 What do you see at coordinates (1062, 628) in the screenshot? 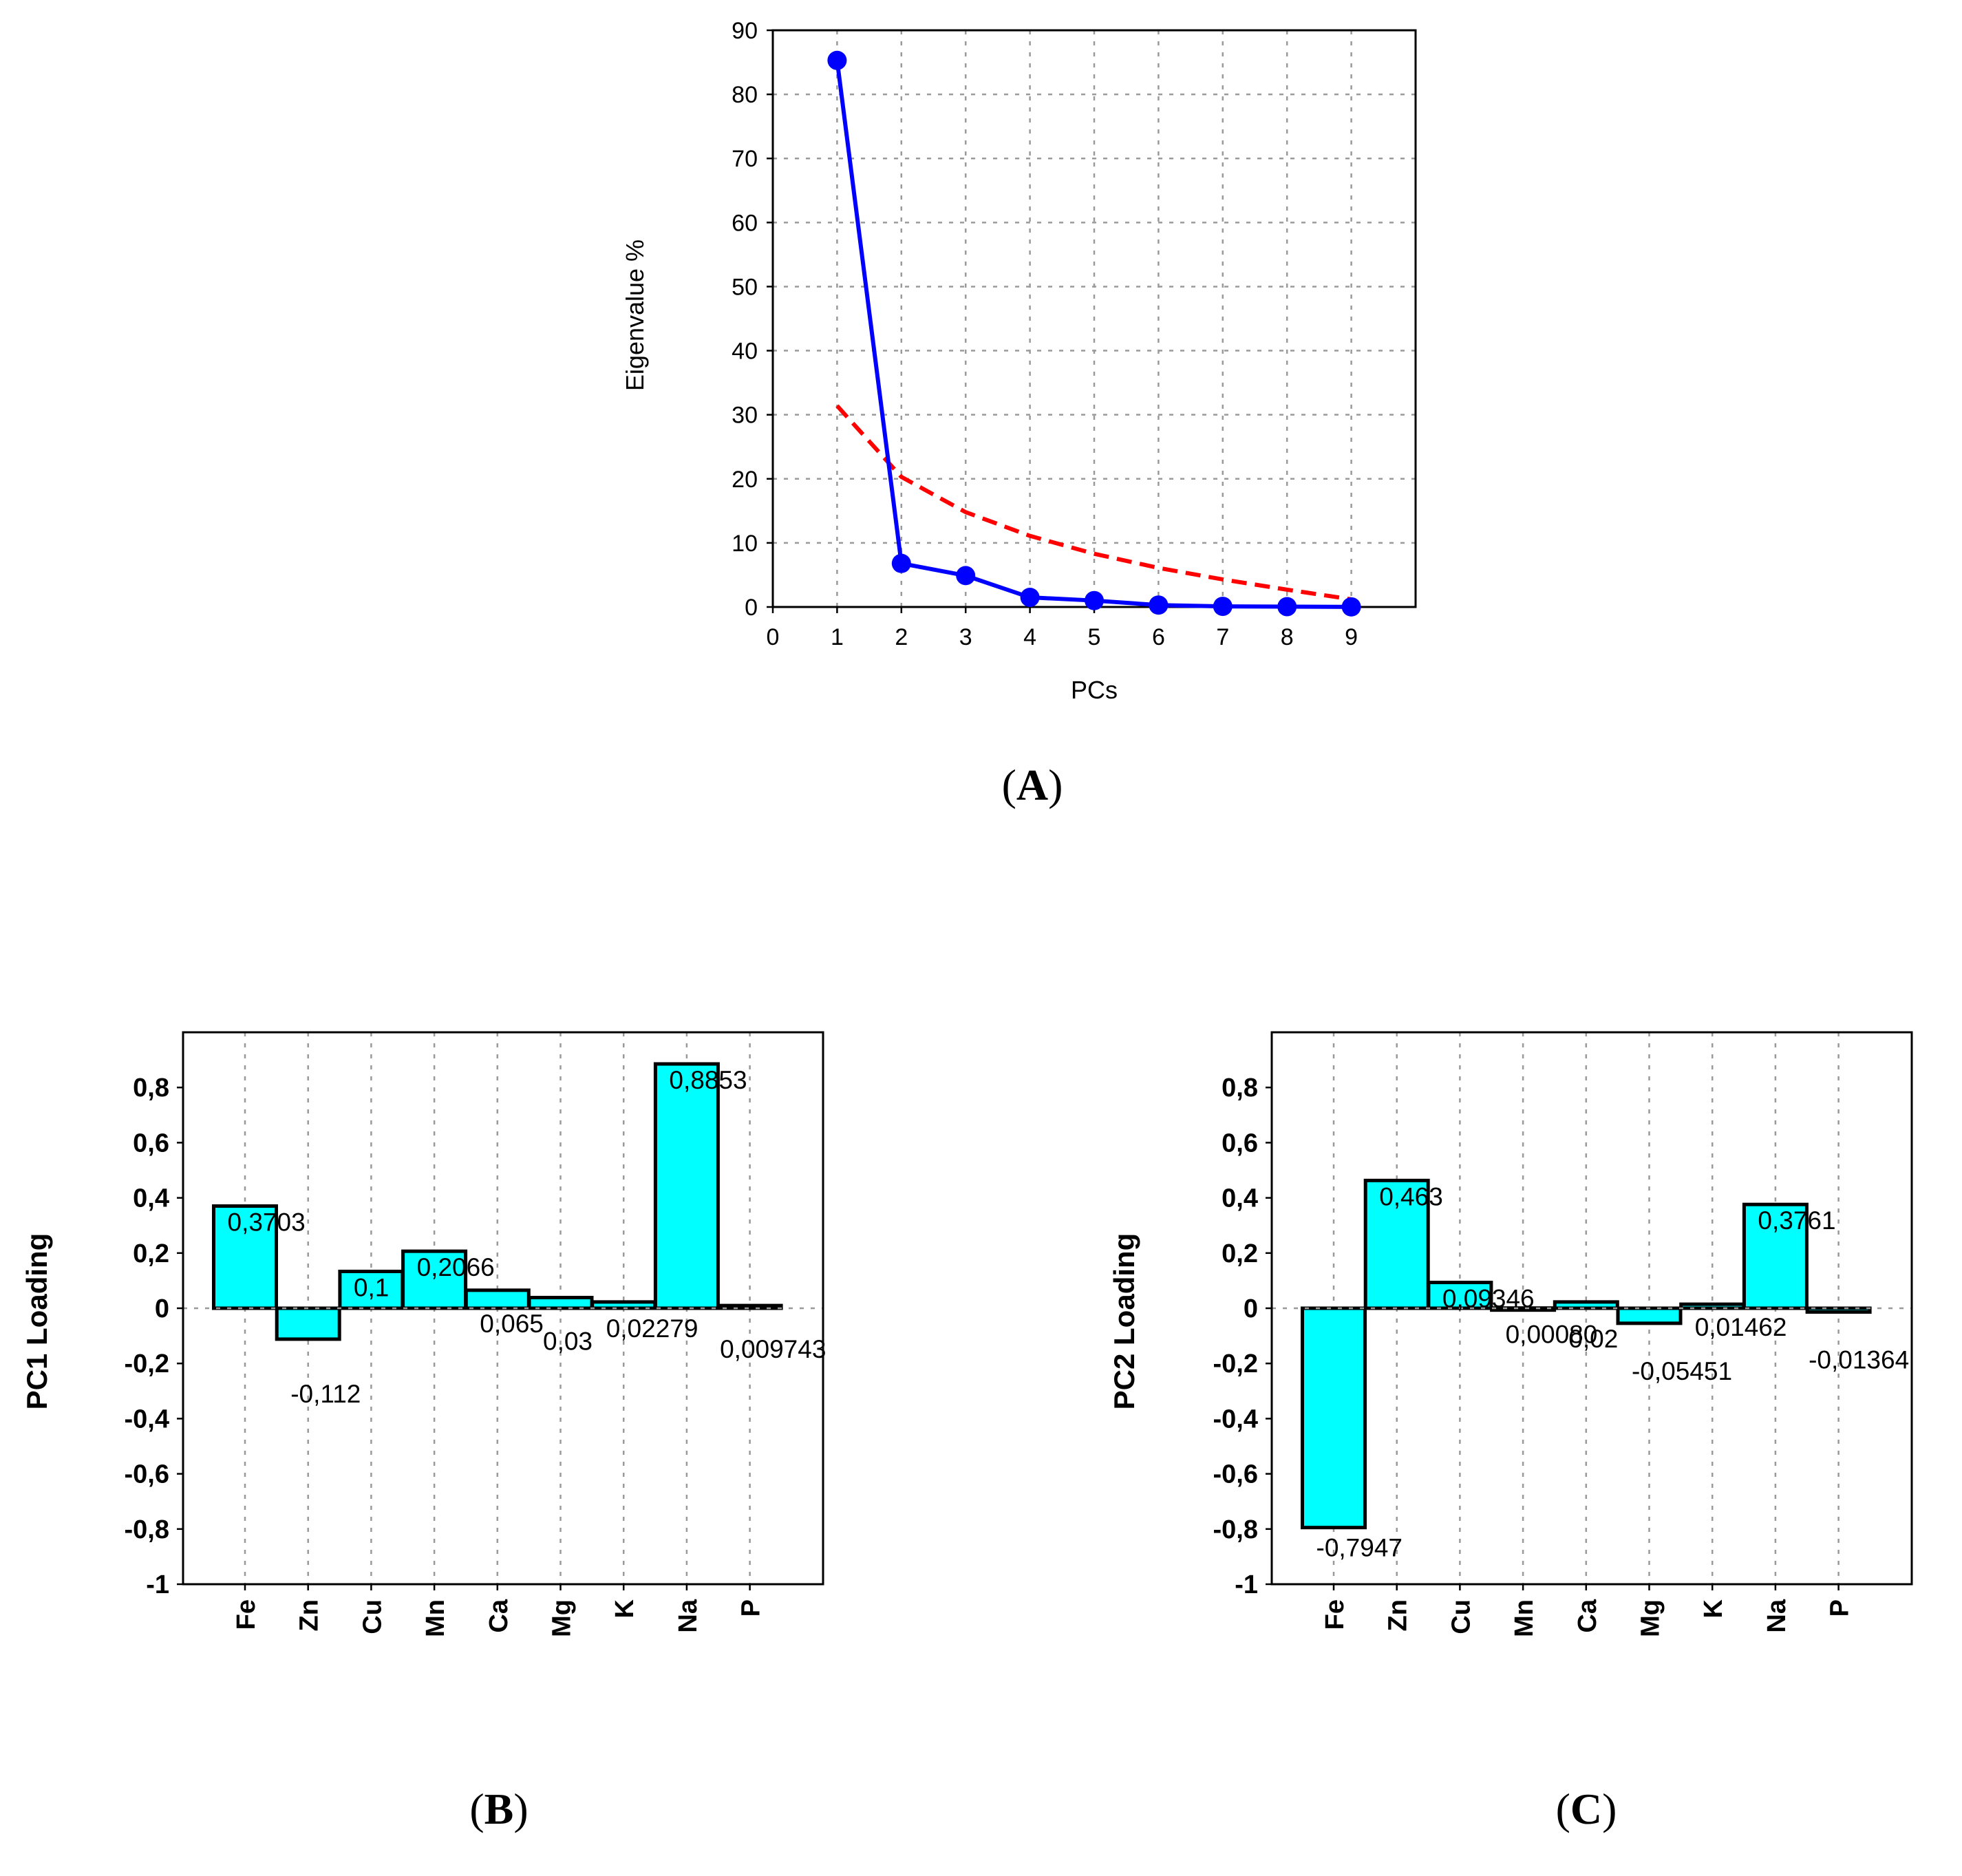
I see `scree-x-ticks: 0 1 2 3 4 5 6 7 8 9` at bounding box center [1062, 628].